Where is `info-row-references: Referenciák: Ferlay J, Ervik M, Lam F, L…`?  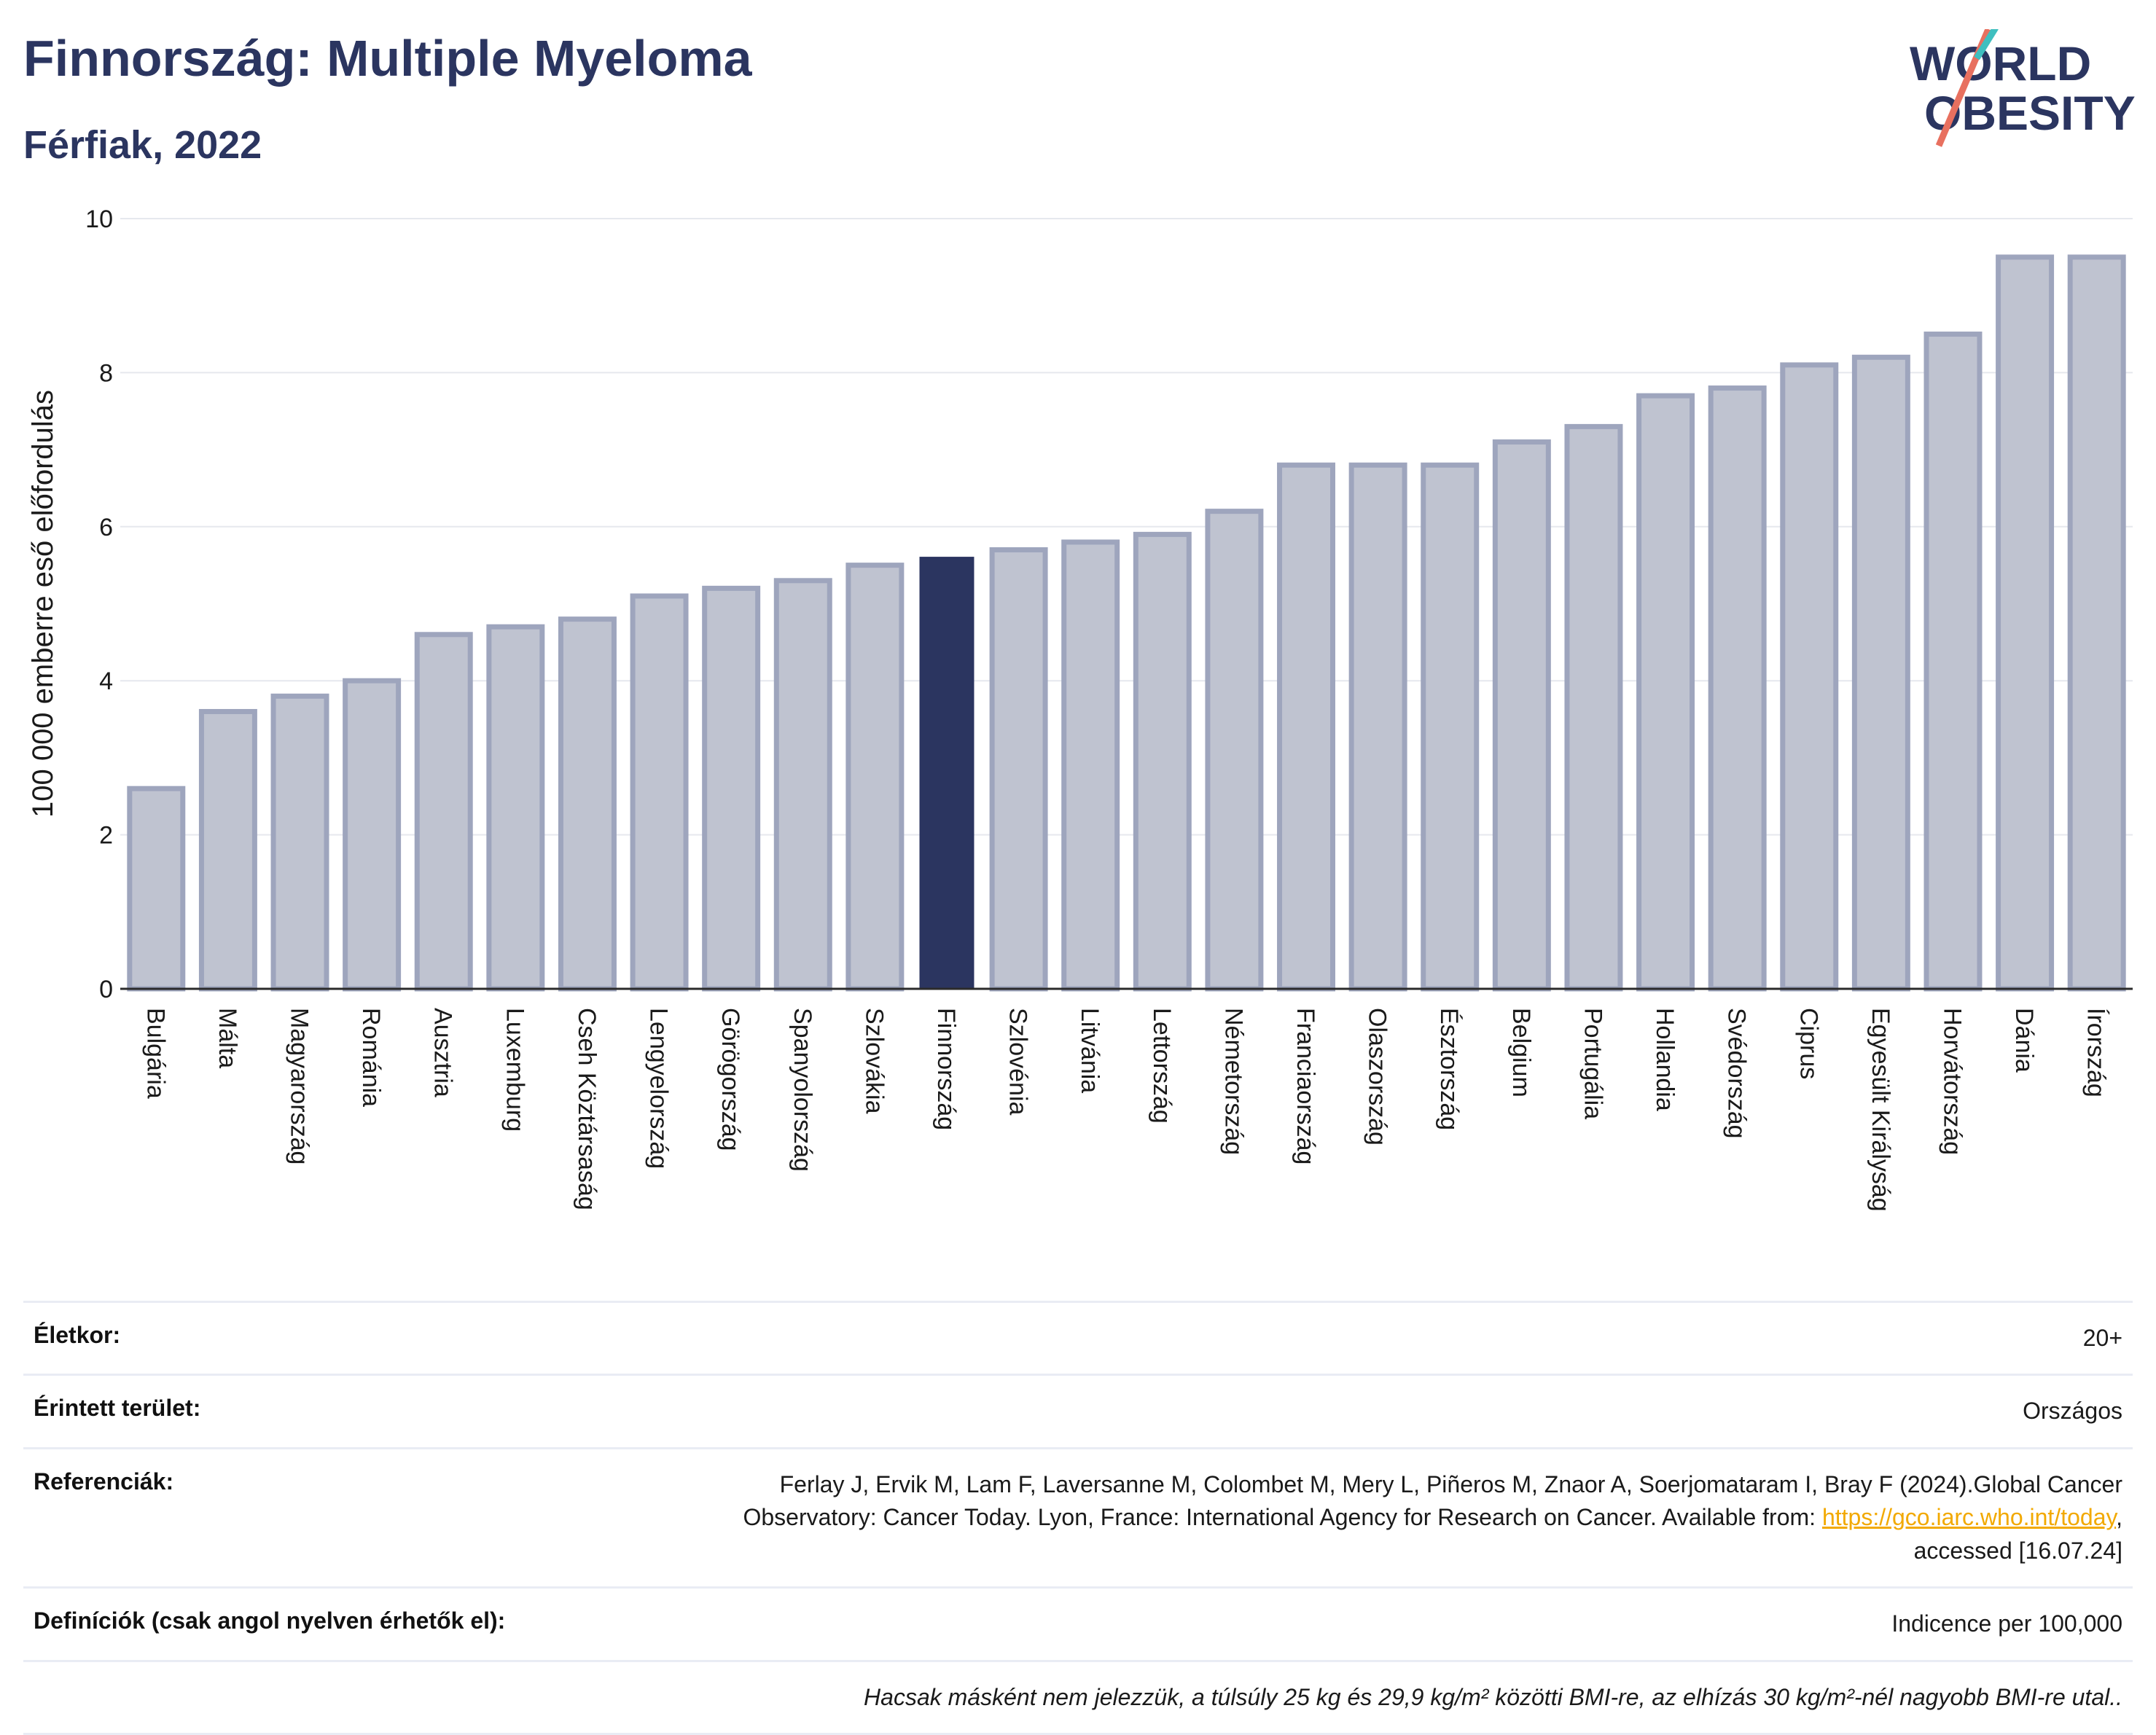 info-row-references: Referenciák: Ferlay J, Ervik M, Lam F, L… is located at coordinates (1078, 1516).